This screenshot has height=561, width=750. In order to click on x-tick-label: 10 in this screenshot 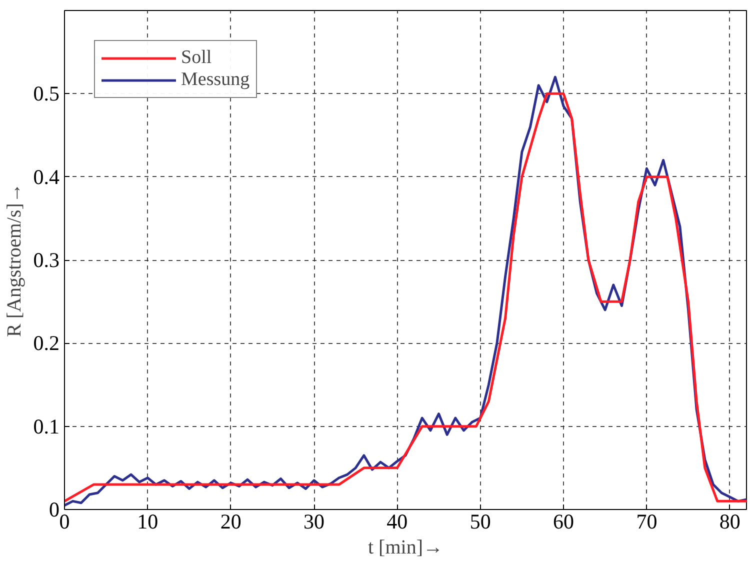, I will do `click(147, 522)`.